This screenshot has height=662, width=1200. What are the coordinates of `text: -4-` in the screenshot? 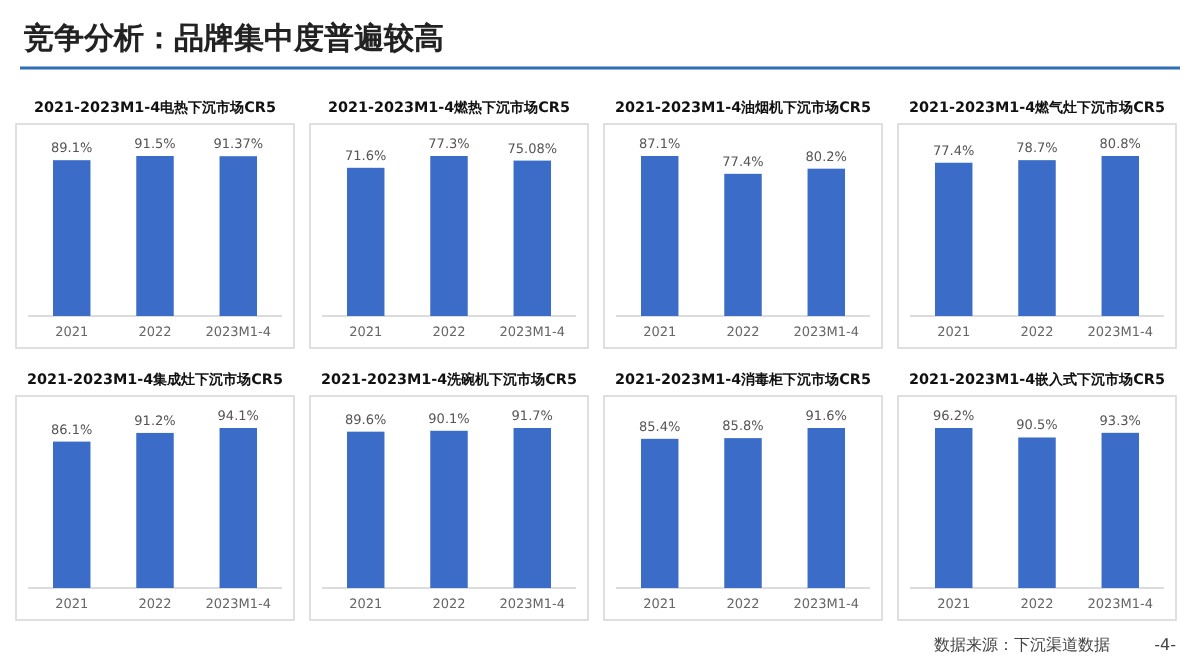 It's located at (1165, 645).